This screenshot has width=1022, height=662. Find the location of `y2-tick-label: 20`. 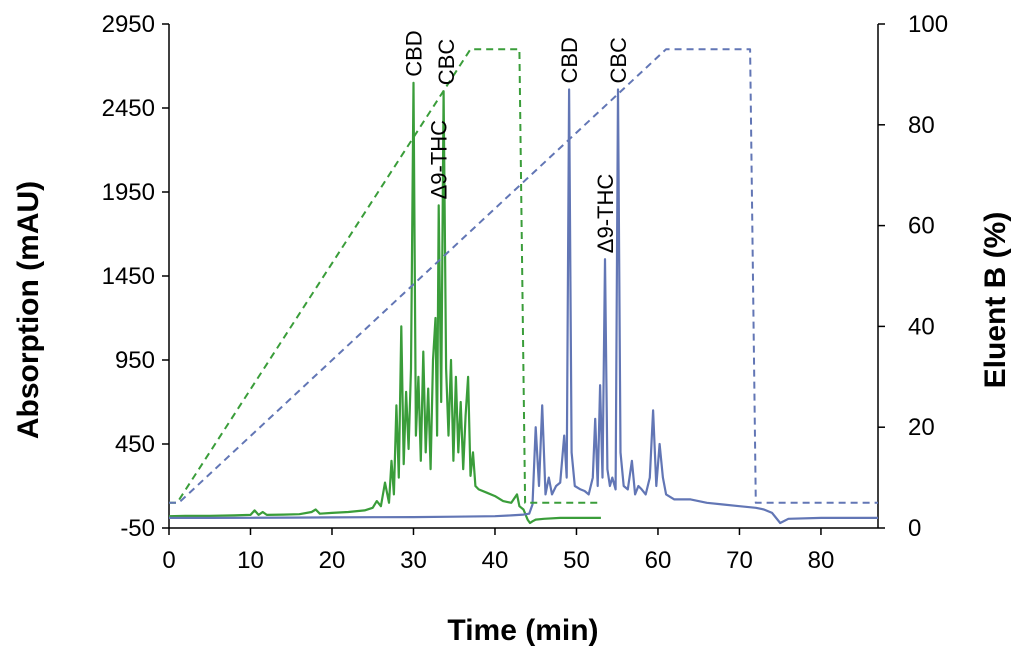

y2-tick-label: 20 is located at coordinates (921, 427).